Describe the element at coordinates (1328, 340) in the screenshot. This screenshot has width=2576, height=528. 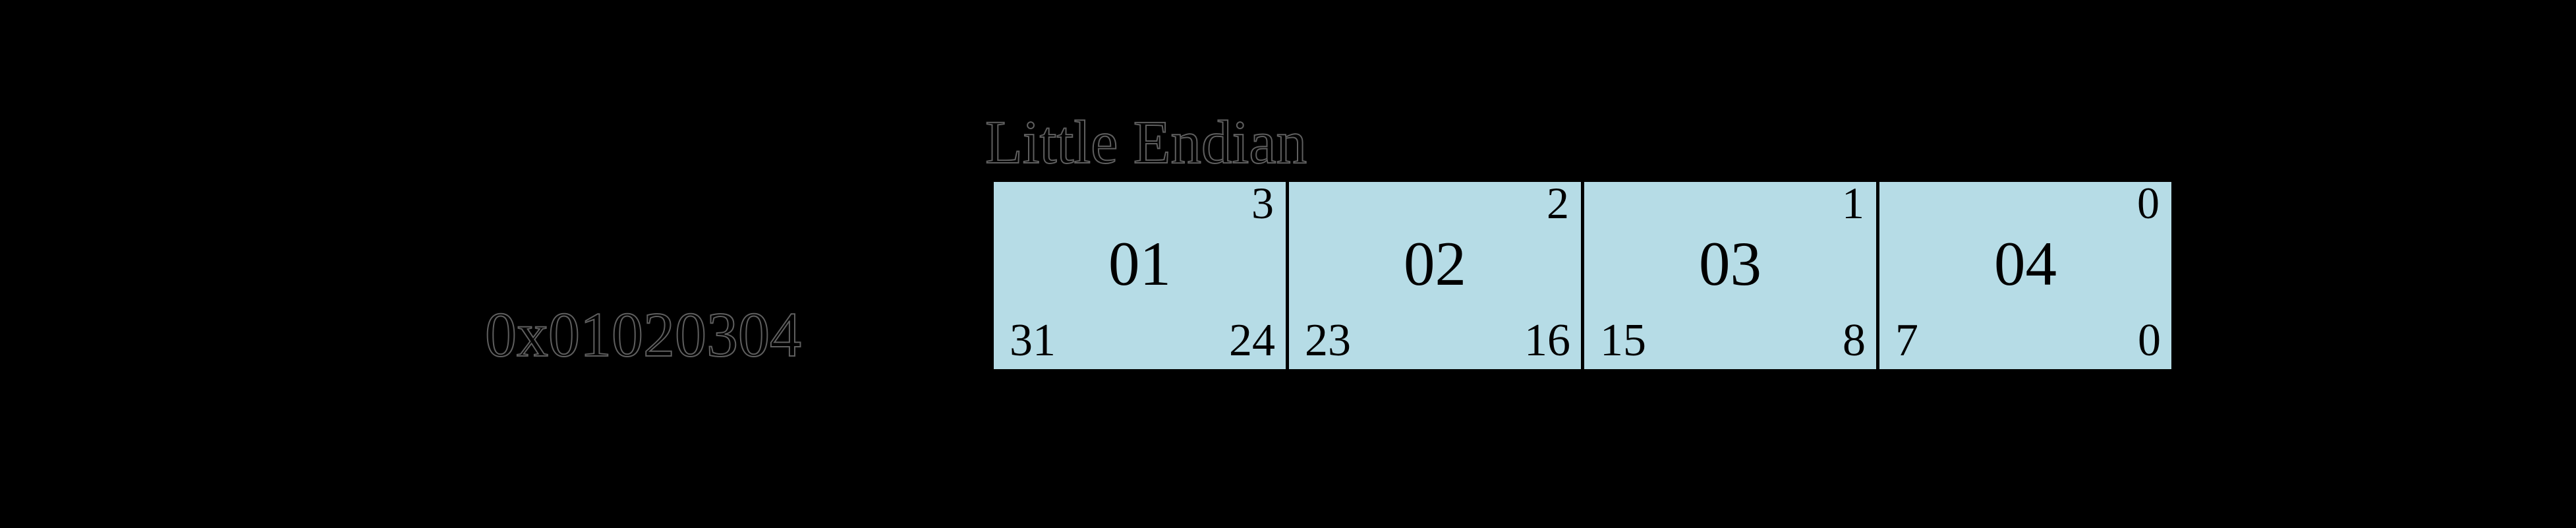
I see `bit-msb-label: 23` at that location.